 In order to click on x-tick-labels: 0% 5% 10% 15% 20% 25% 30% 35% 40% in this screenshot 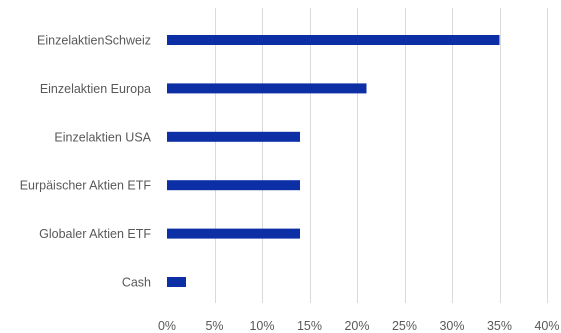, I will do `click(359, 326)`.